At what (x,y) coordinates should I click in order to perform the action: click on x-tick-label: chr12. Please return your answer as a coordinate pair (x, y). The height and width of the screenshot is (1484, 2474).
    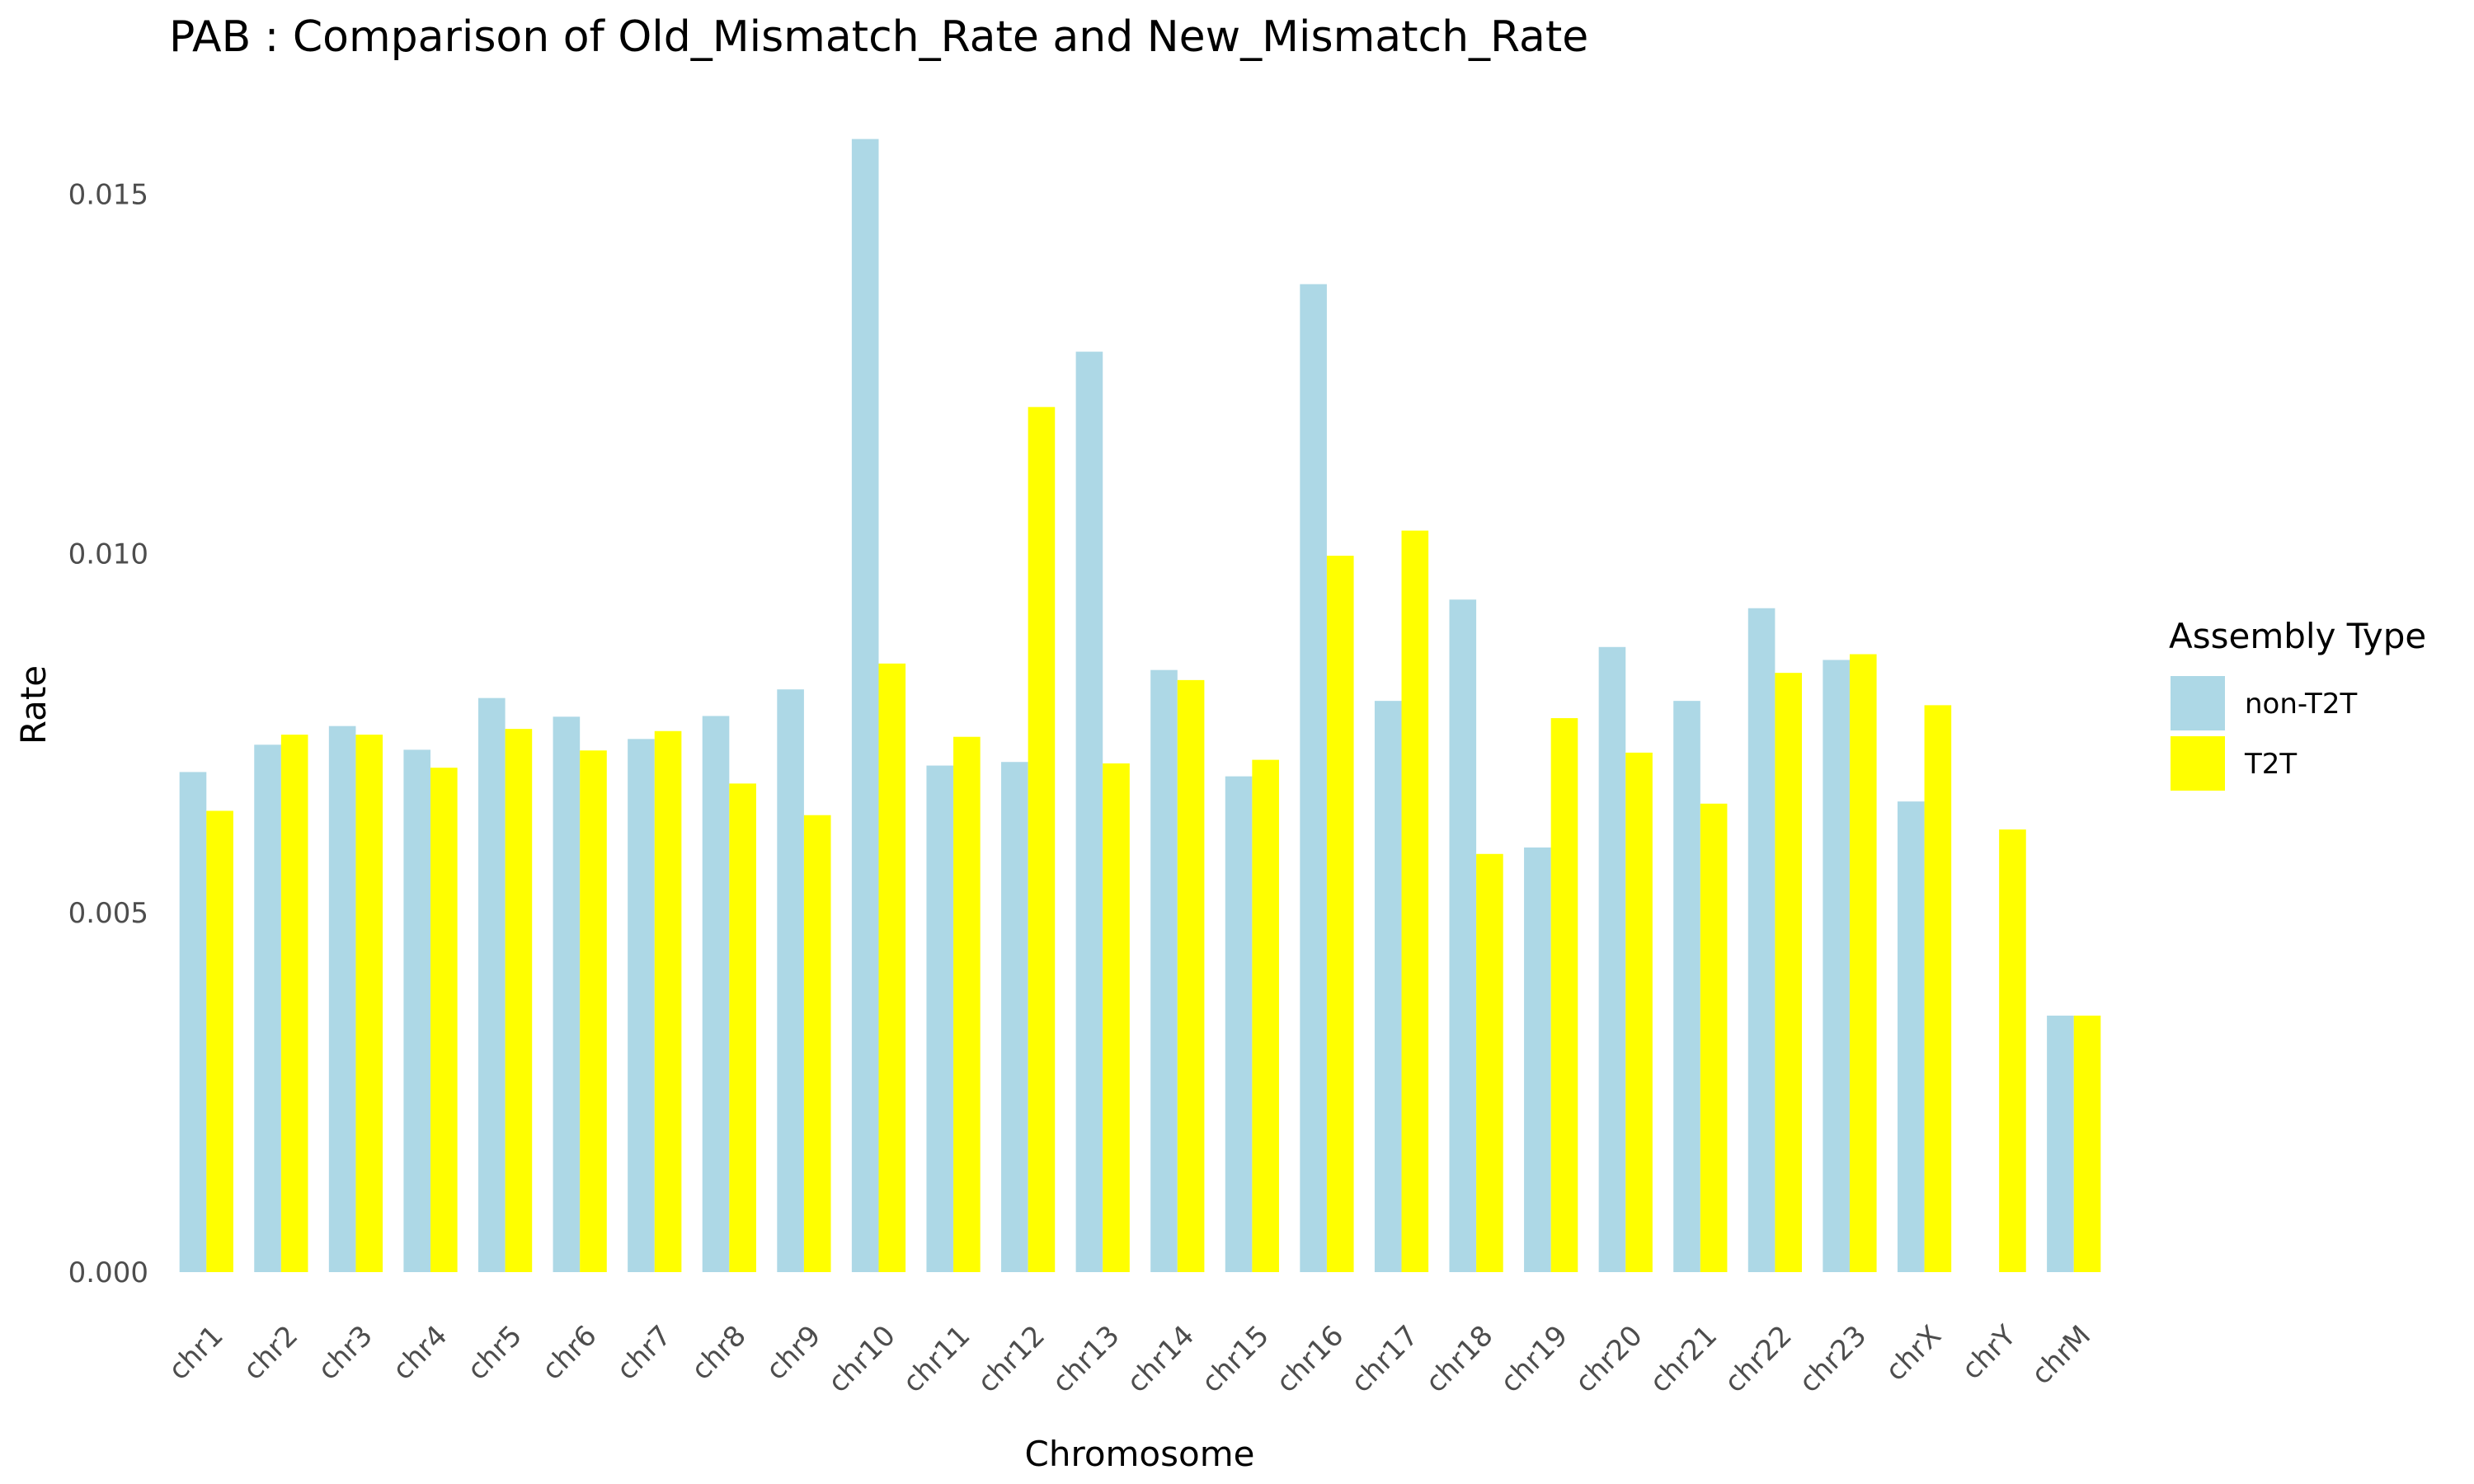
    Looking at the image, I should click on (1011, 1359).